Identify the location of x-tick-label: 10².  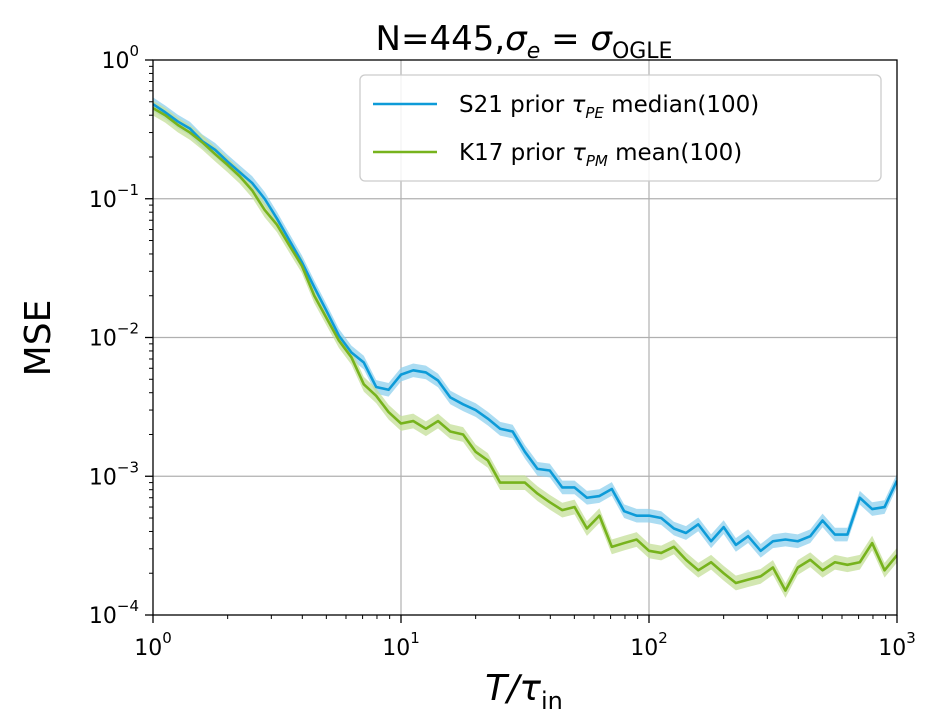
(649, 645).